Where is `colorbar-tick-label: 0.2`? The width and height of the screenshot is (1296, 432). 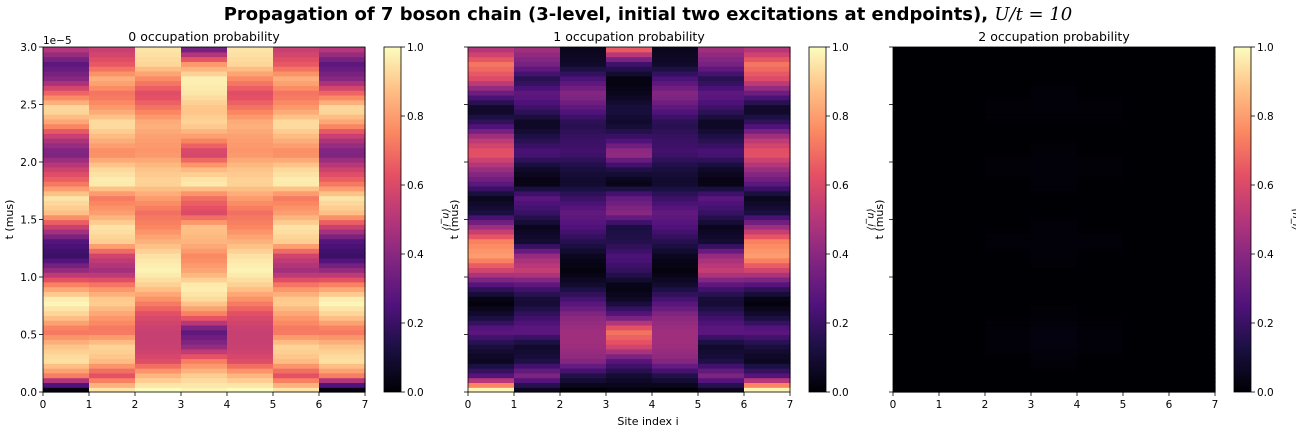 colorbar-tick-label: 0.2 is located at coordinates (415, 324).